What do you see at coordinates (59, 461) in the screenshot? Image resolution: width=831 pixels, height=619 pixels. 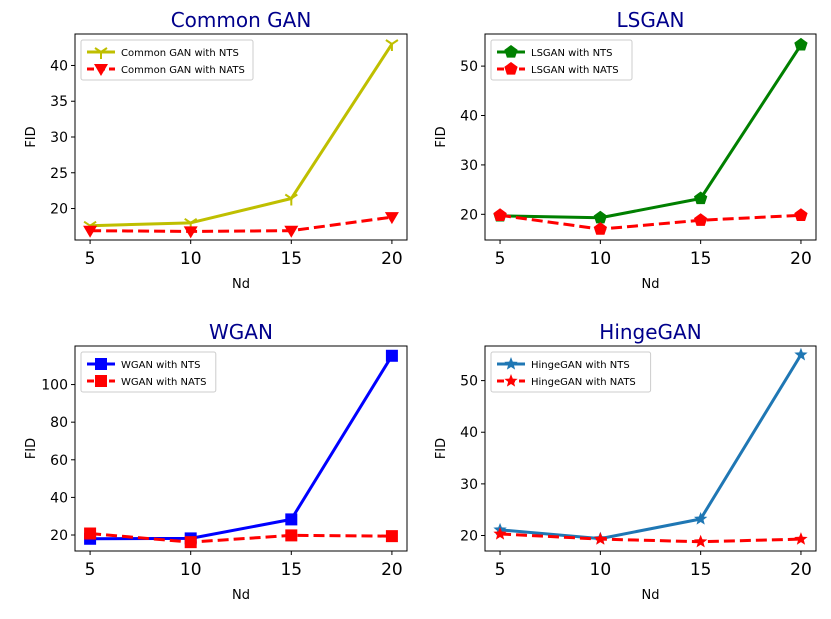 I see `y-tick-label: 60` at bounding box center [59, 461].